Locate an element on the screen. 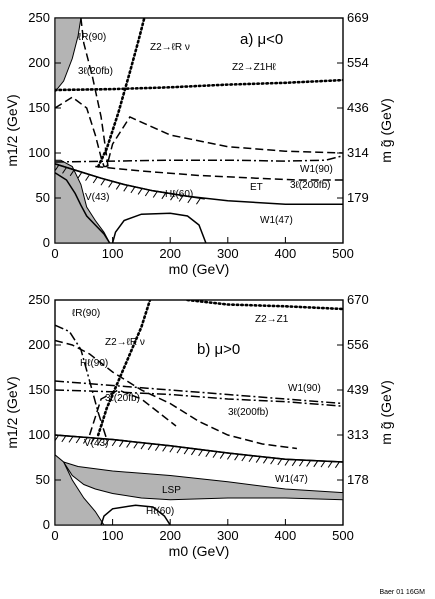  curve-label: LSP is located at coordinates (171, 490).